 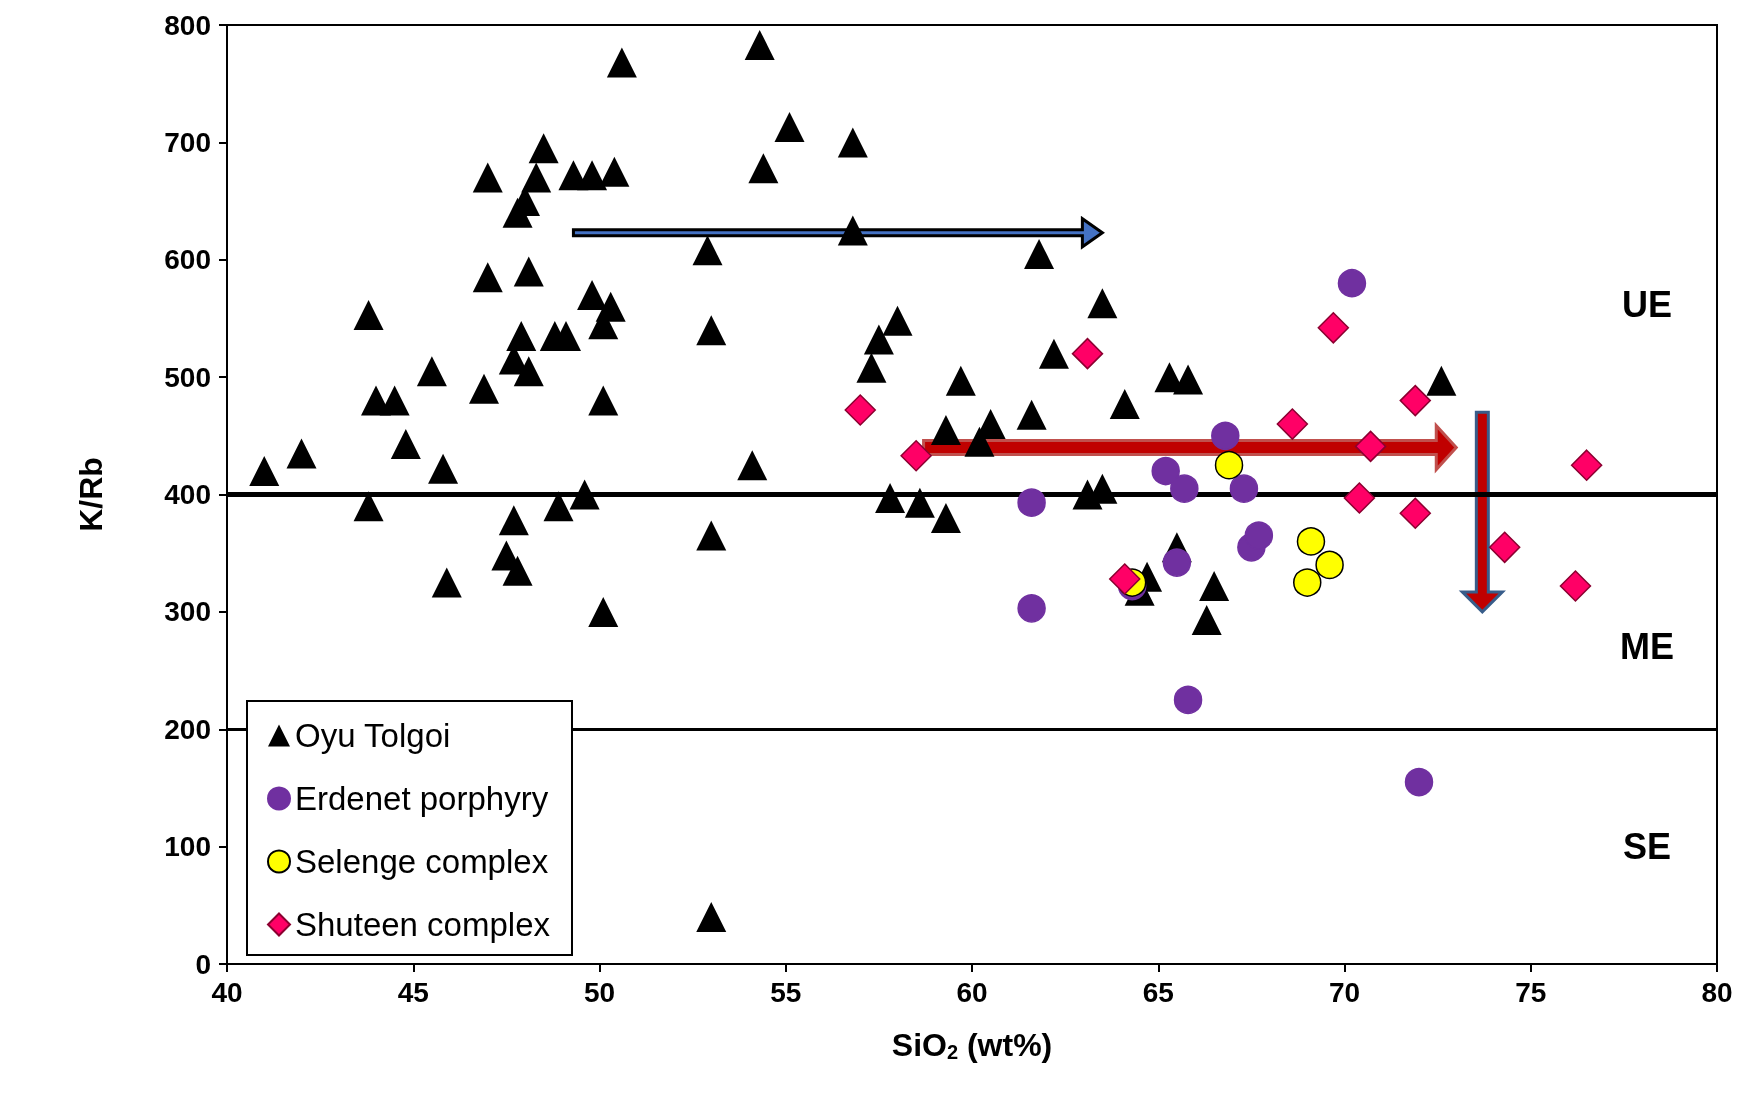 What do you see at coordinates (187, 494) in the screenshot?
I see `y-tick-label: 400` at bounding box center [187, 494].